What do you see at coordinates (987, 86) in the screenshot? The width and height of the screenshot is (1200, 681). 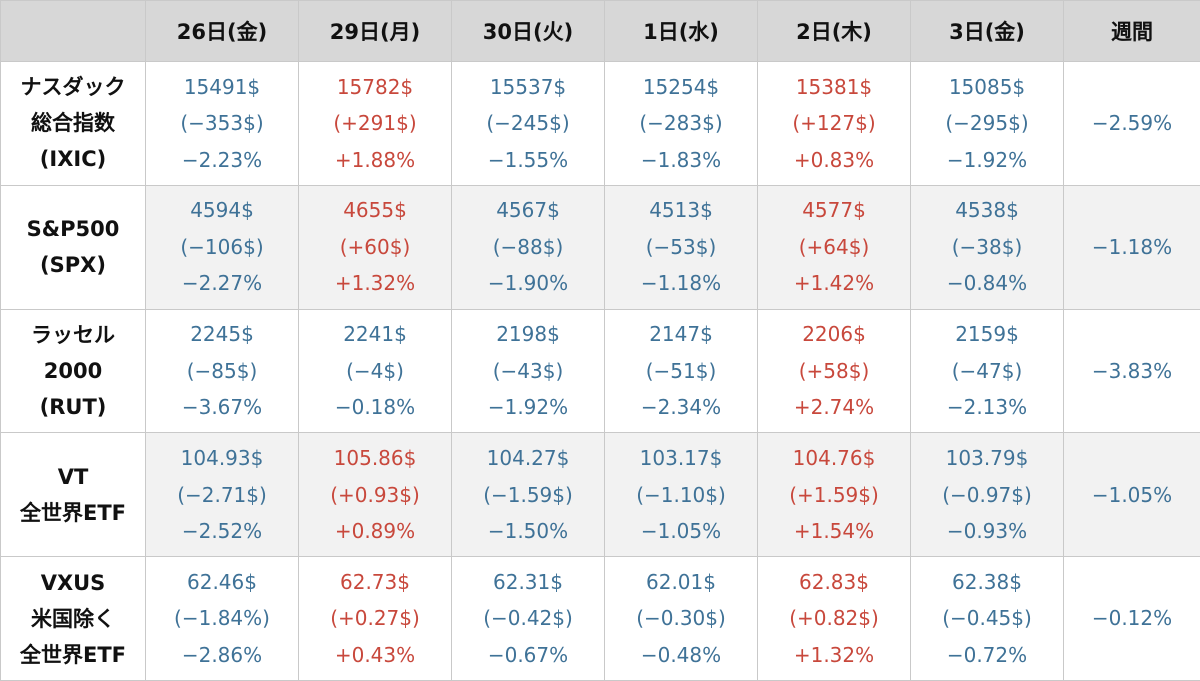 I see `price-value: 15085$` at bounding box center [987, 86].